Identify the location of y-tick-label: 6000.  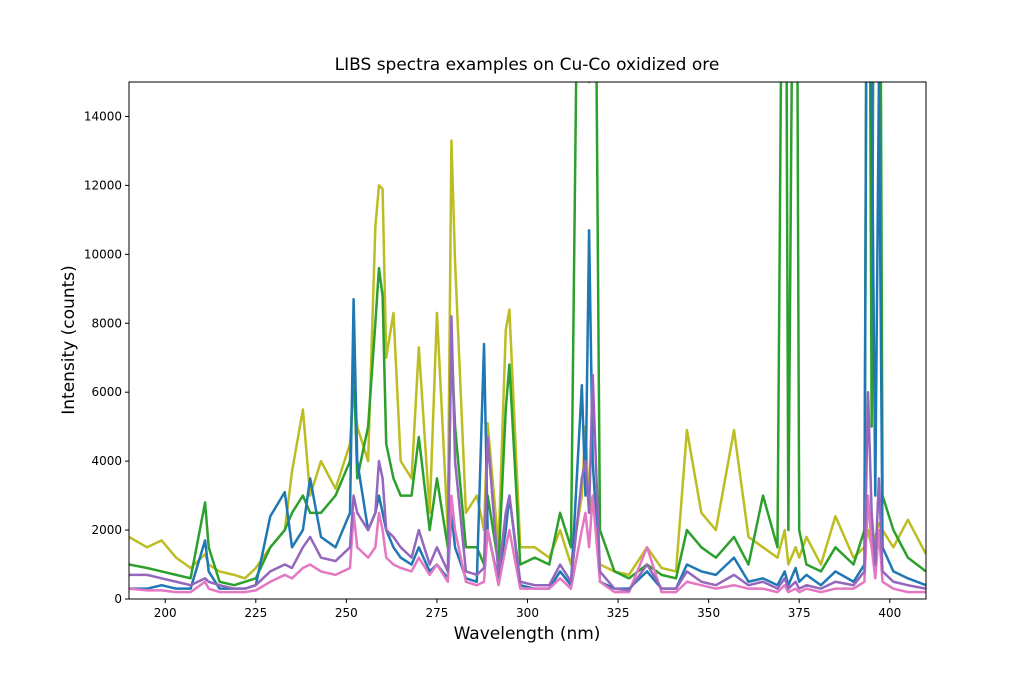
(106, 392).